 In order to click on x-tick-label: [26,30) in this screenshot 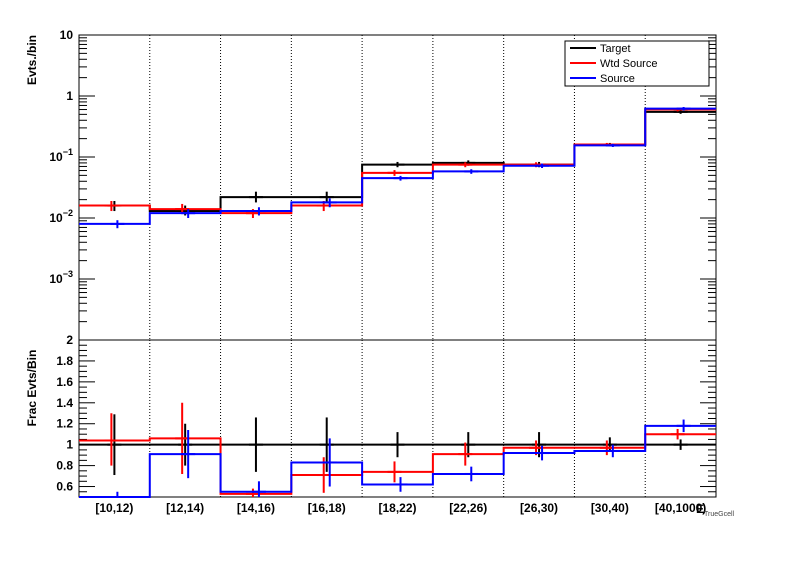, I will do `click(539, 508)`.